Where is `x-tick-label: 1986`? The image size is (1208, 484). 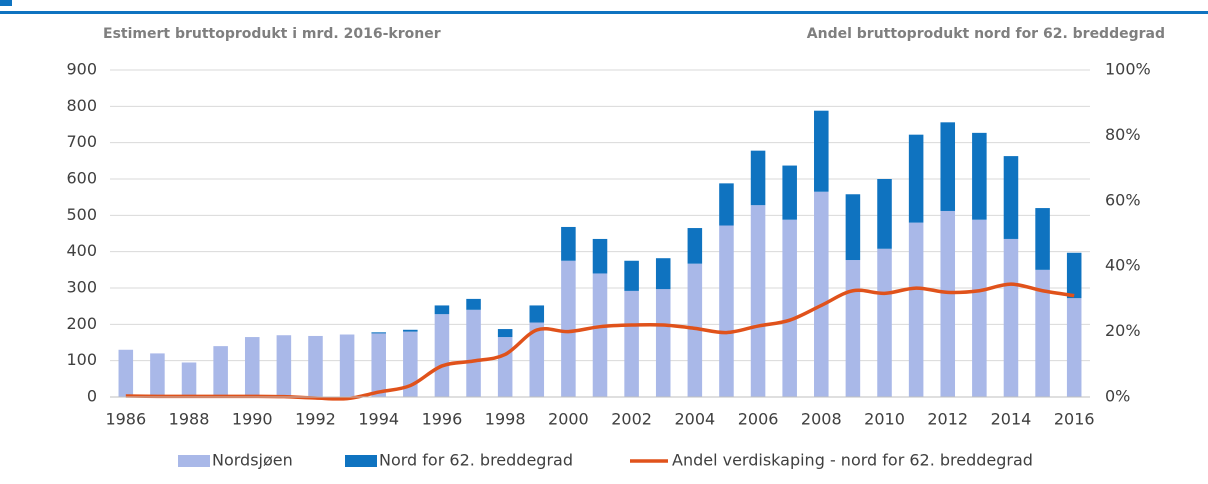
x-tick-label: 1986 is located at coordinates (125, 419).